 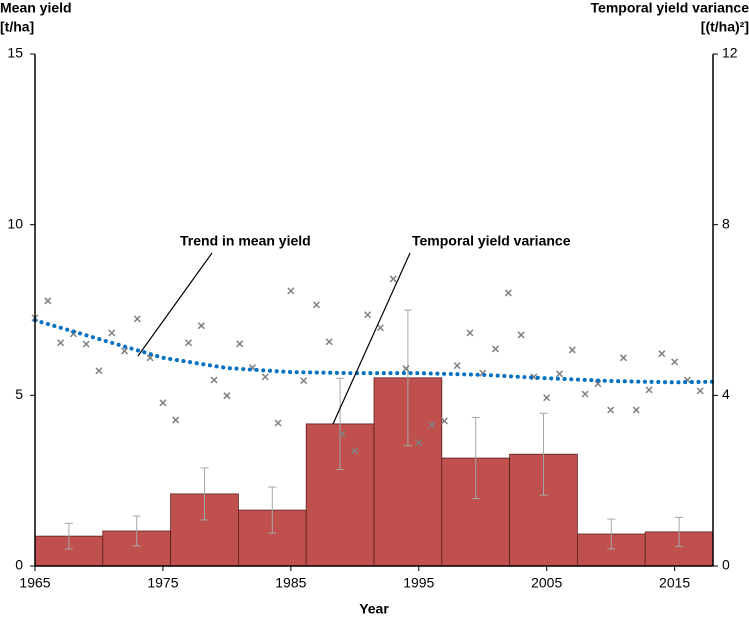 What do you see at coordinates (15, 223) in the screenshot?
I see `y-tick-label: 10` at bounding box center [15, 223].